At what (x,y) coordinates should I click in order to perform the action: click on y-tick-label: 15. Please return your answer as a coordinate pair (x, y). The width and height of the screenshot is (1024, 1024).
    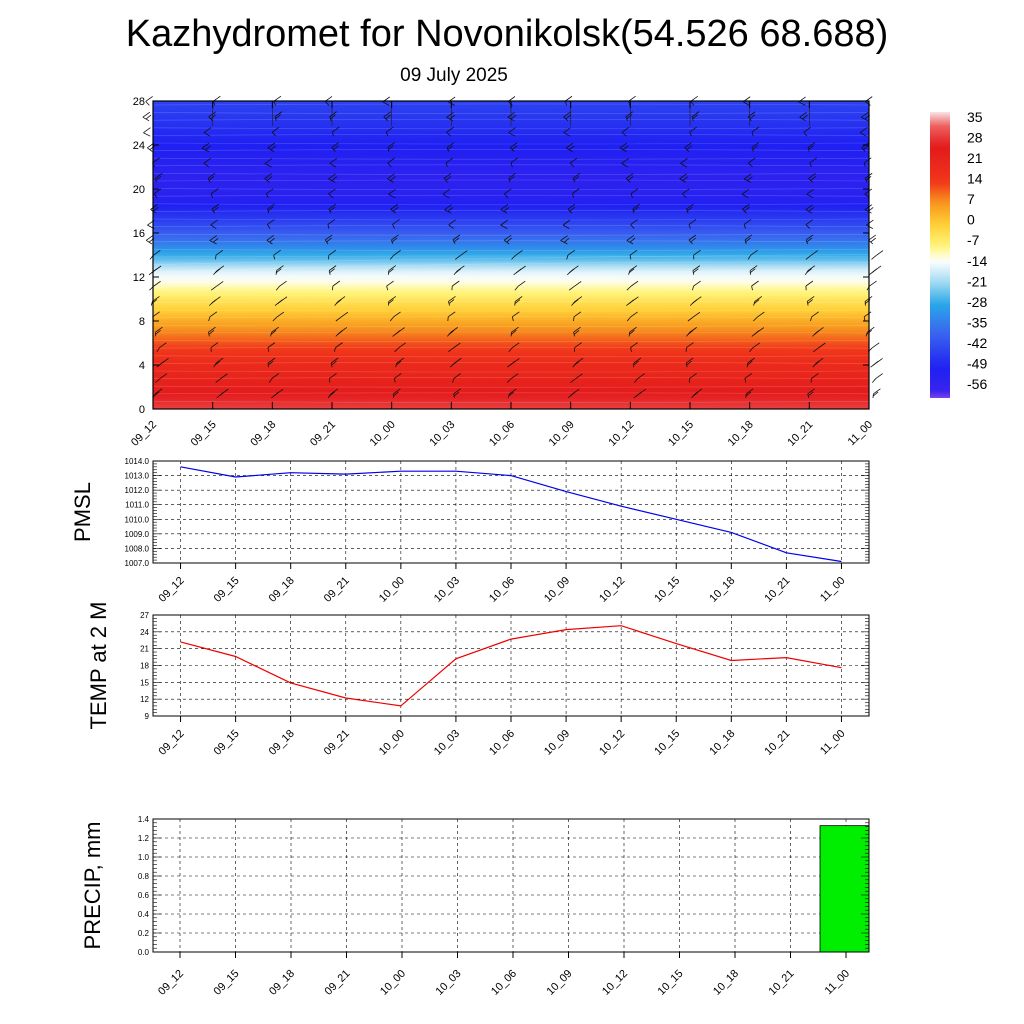
    Looking at the image, I should click on (144, 682).